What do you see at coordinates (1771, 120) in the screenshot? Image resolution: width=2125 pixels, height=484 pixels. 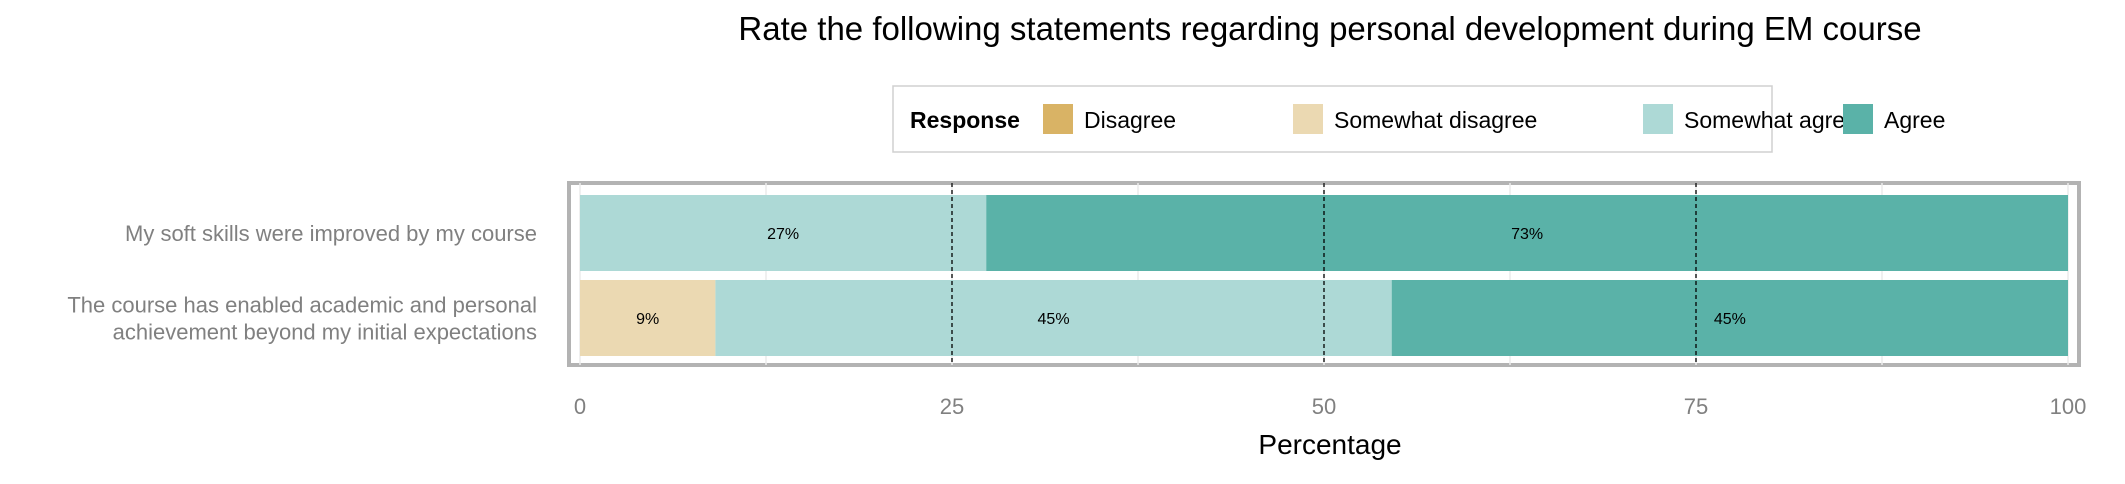 I see `legend-label-2: Somewhat agree` at bounding box center [1771, 120].